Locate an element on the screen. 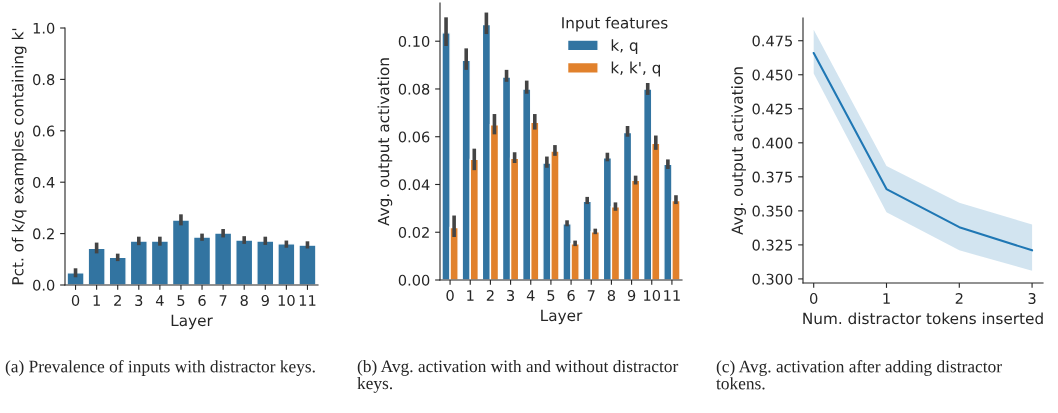 The image size is (1058, 413). y-tick-label: 0.08 is located at coordinates (414, 89).